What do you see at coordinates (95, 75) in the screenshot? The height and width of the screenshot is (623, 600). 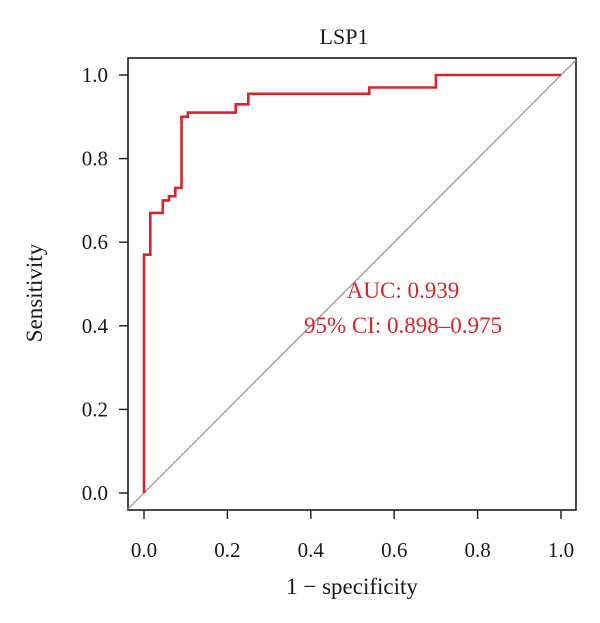 I see `y-tick-label: 1.0` at bounding box center [95, 75].